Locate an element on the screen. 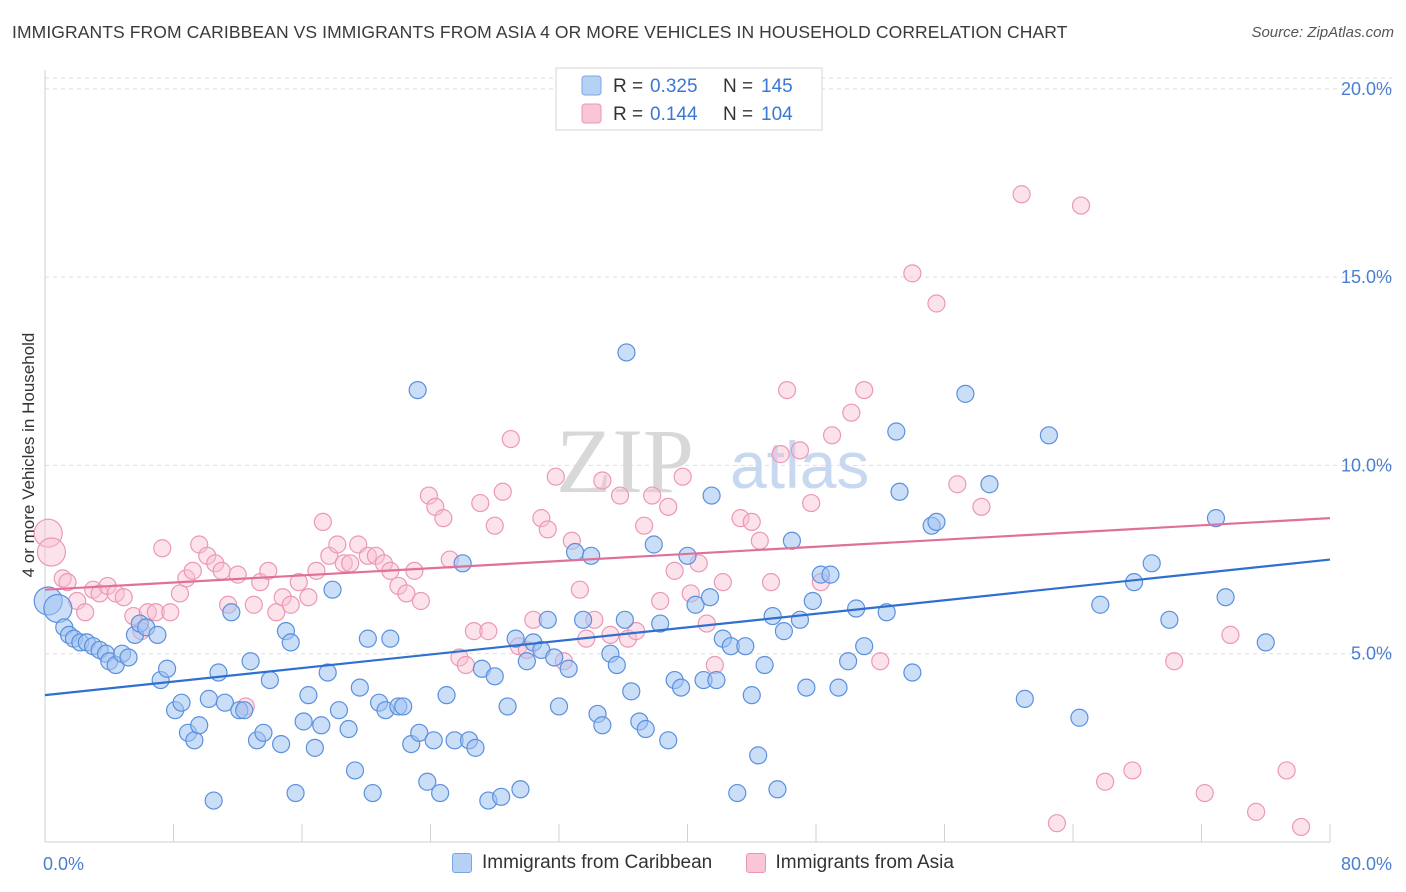  legend-n-label-2: N = is located at coordinates (738, 114).